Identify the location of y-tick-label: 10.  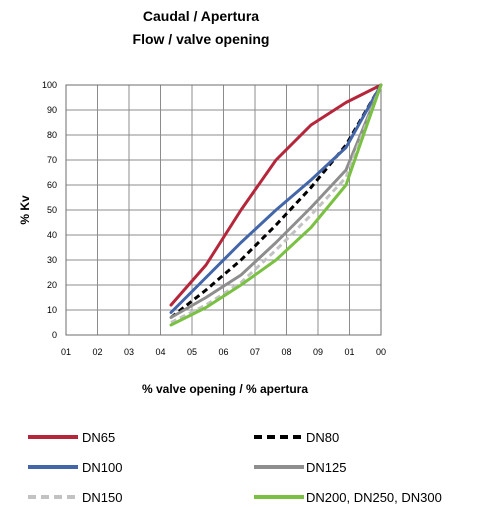
(52, 310).